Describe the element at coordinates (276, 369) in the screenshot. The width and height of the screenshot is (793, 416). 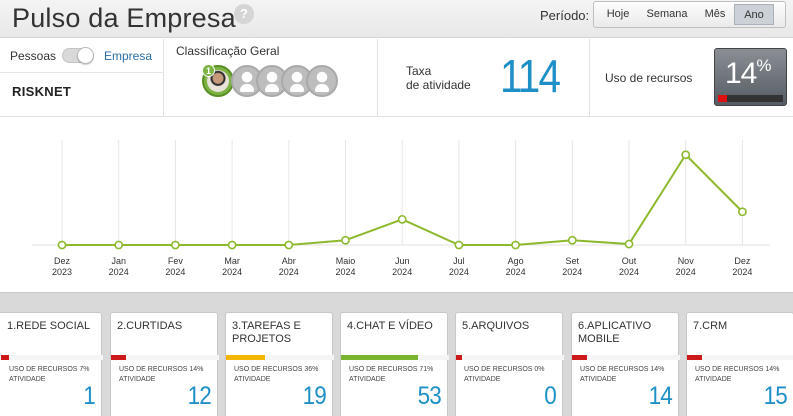
I see `usage-line: USO DE RECURSOS 36%` at that location.